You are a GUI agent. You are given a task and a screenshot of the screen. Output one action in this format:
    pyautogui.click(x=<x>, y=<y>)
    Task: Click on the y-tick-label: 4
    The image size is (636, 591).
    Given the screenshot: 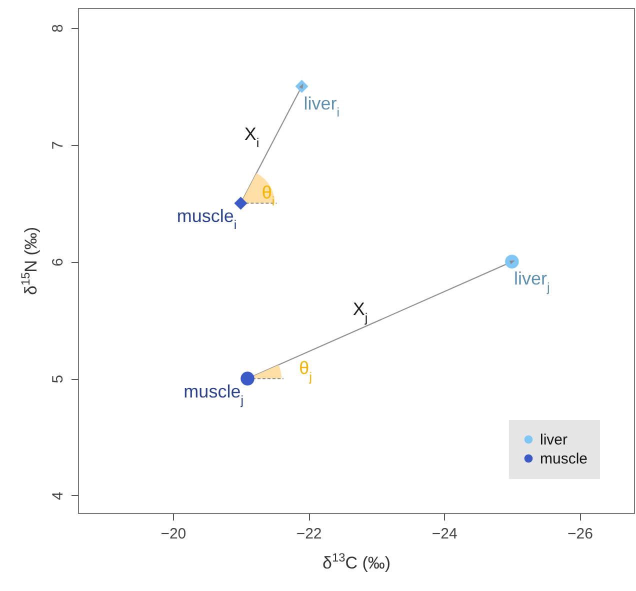 What is the action you would take?
    pyautogui.click(x=58, y=496)
    